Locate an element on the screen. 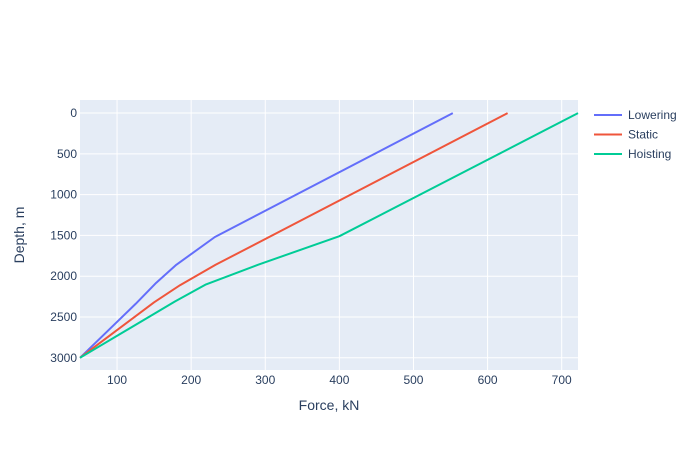 The image size is (700, 450). x-tick-label: 600 is located at coordinates (488, 380).